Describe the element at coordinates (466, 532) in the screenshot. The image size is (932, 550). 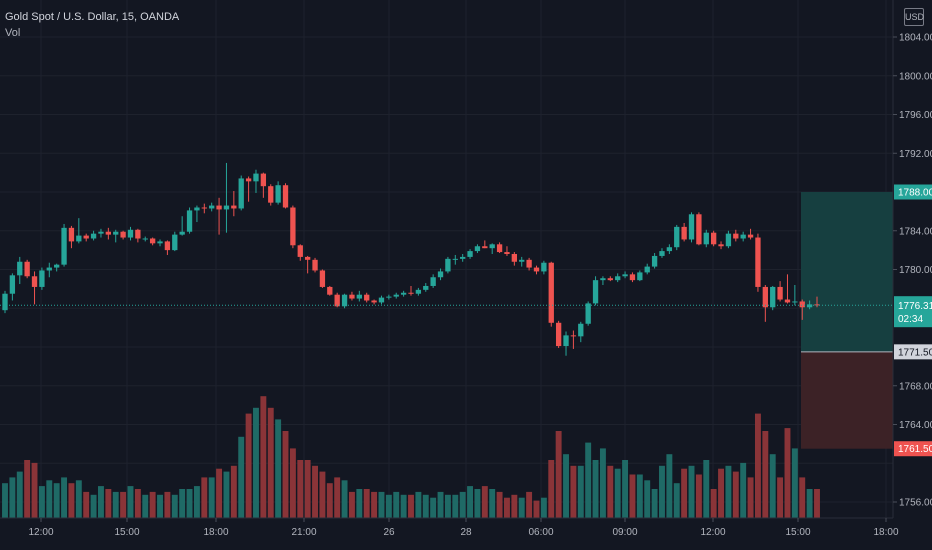
I see `time-tick-label: 28` at that location.